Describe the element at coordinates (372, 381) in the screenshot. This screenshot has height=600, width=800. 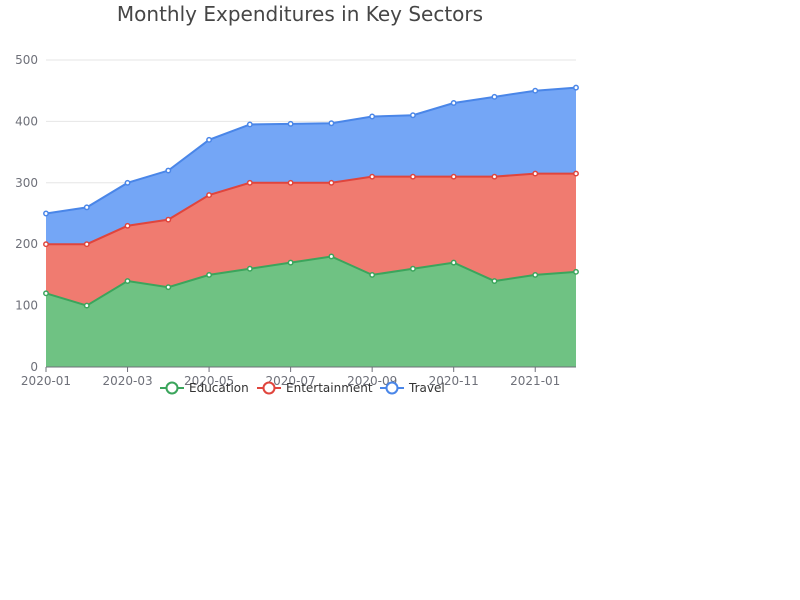
I see `x-tick-label: 2020-09` at that location.